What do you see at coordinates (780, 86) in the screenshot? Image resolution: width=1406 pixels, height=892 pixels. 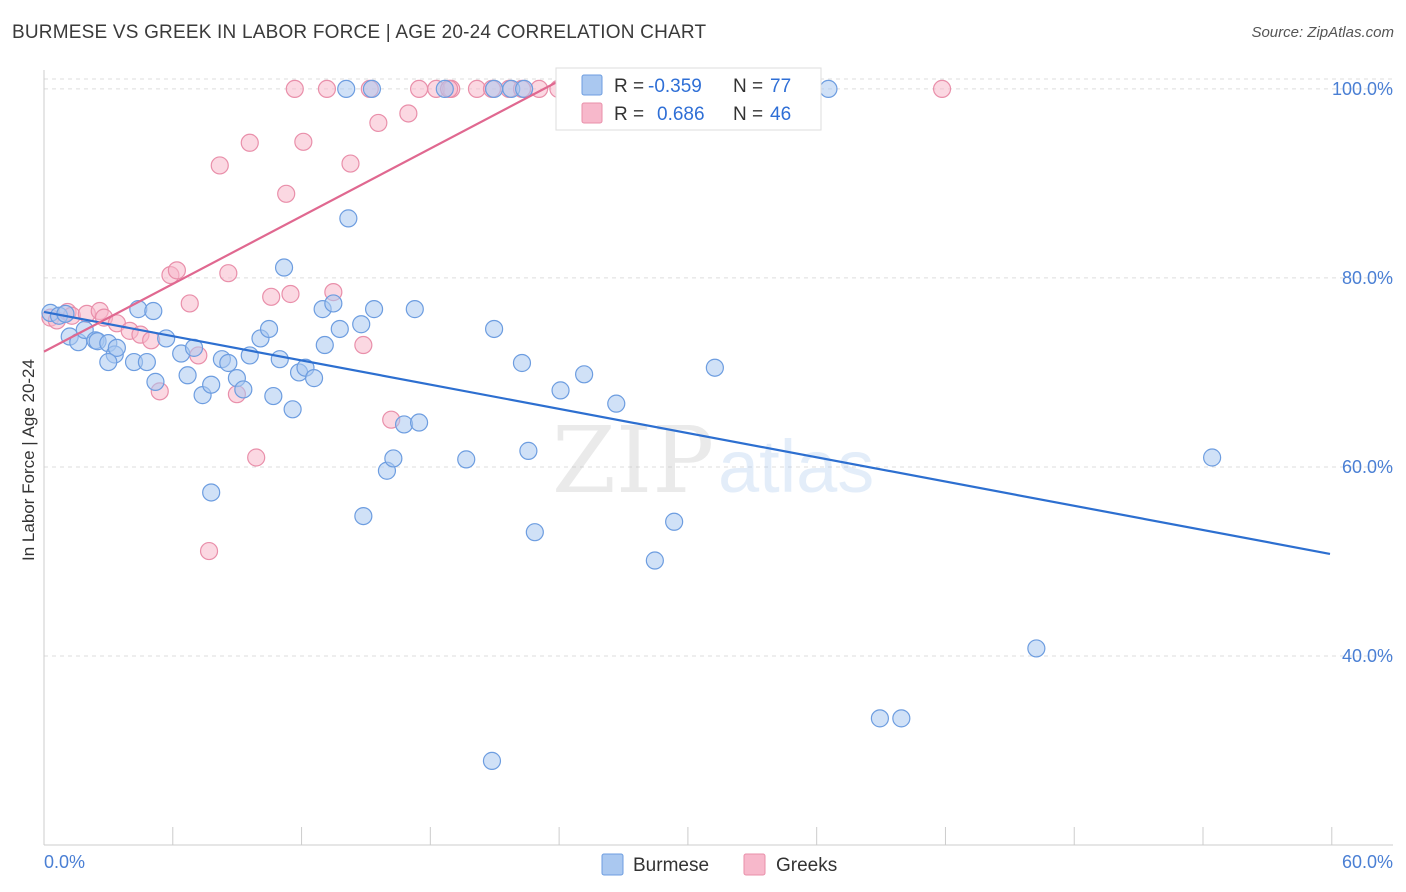 I see `burmese-n-value: 77` at bounding box center [780, 86].